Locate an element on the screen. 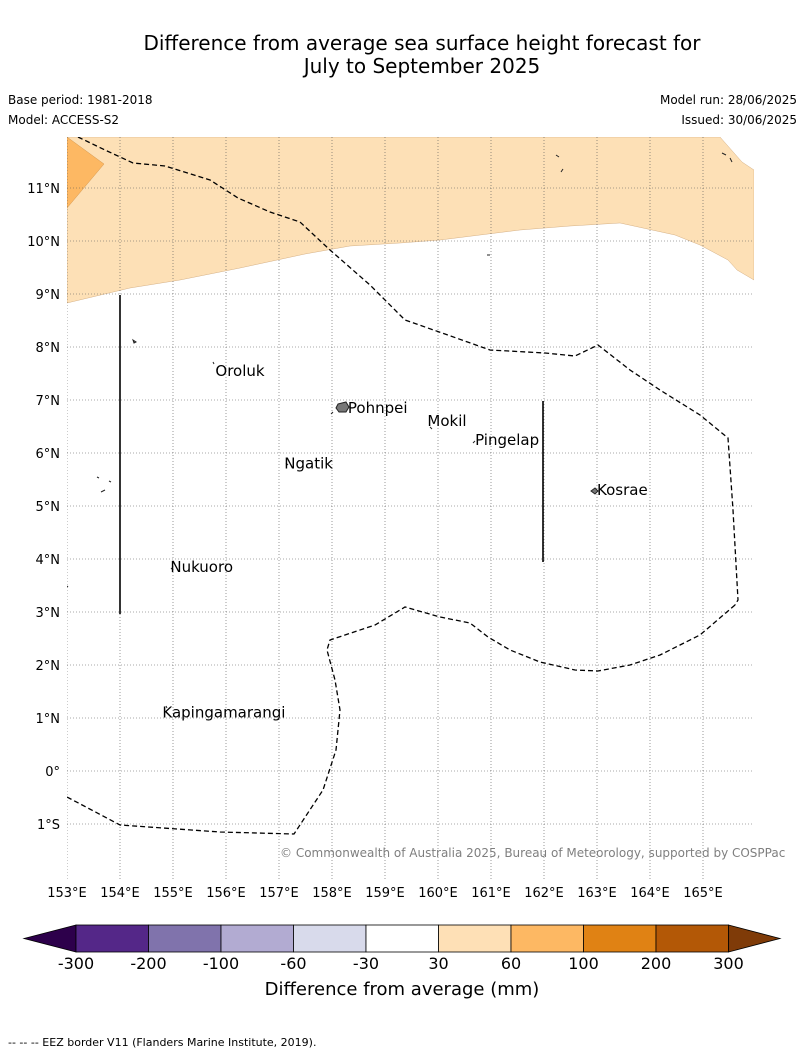 The width and height of the screenshot is (804, 1058). base-period: Base period: 1981-2018 is located at coordinates (80, 100).